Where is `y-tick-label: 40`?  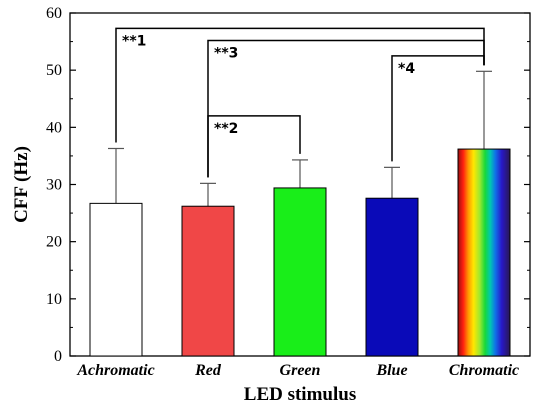
y-tick-label: 40 is located at coordinates (54, 127).